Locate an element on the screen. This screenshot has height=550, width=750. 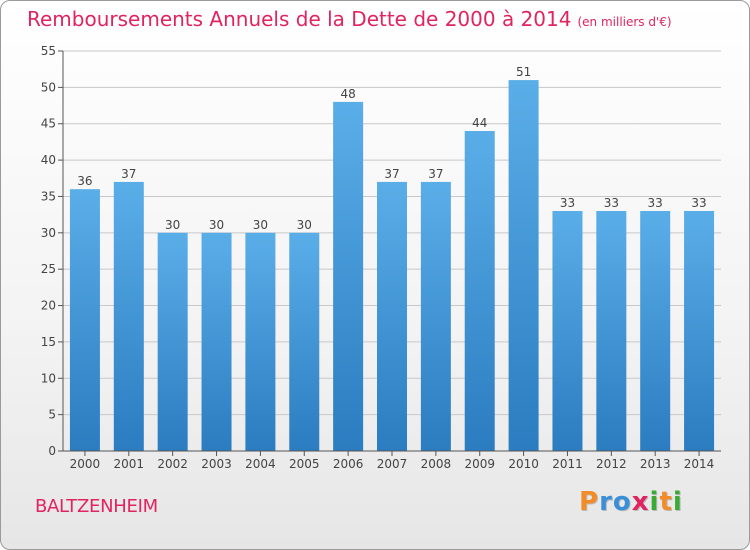
bar-2005 is located at coordinates (304, 341).